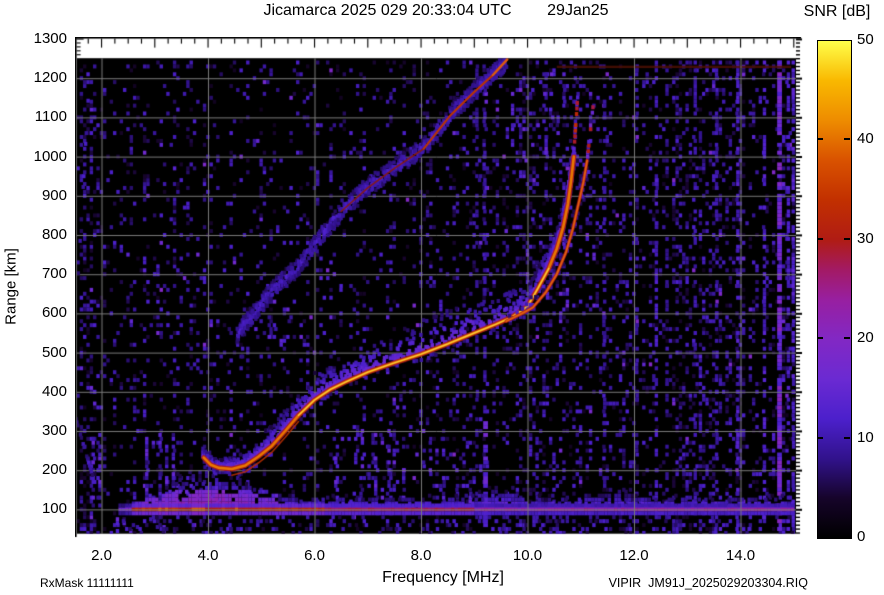 Image resolution: width=884 pixels, height=595 pixels. I want to click on colorbar-tick-label: 30, so click(865, 238).